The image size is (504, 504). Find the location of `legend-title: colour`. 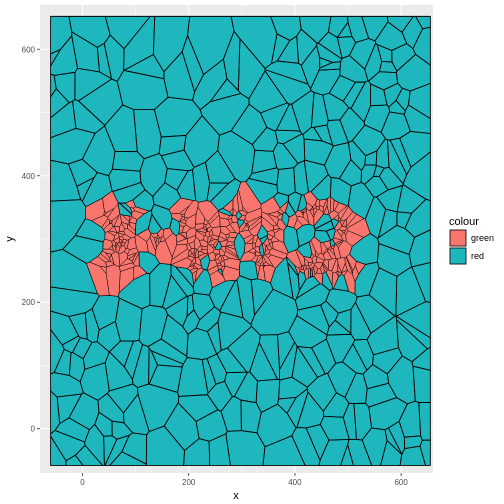

legend-title: colour is located at coordinates (464, 222).